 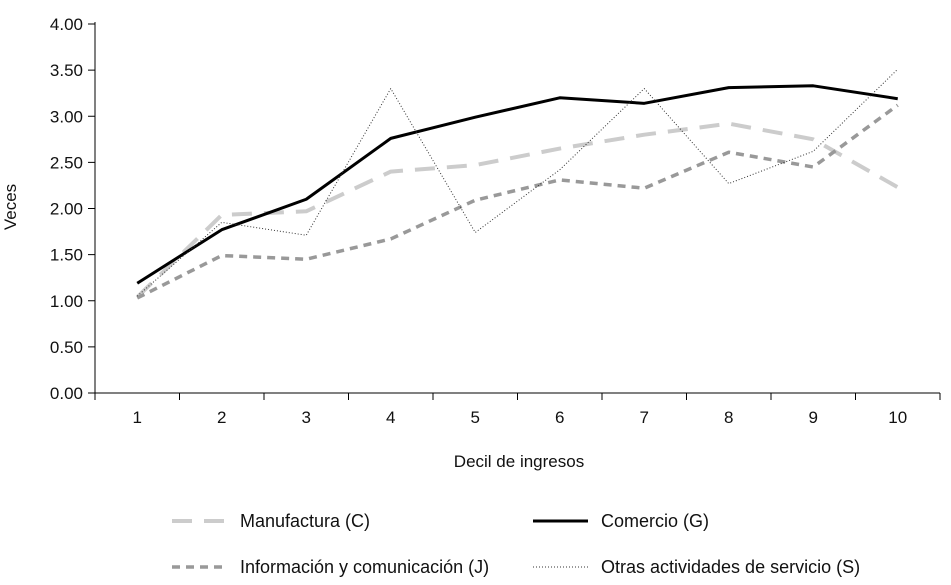 What do you see at coordinates (364, 567) in the screenshot?
I see `legend-label: Información y comunicación (J)` at bounding box center [364, 567].